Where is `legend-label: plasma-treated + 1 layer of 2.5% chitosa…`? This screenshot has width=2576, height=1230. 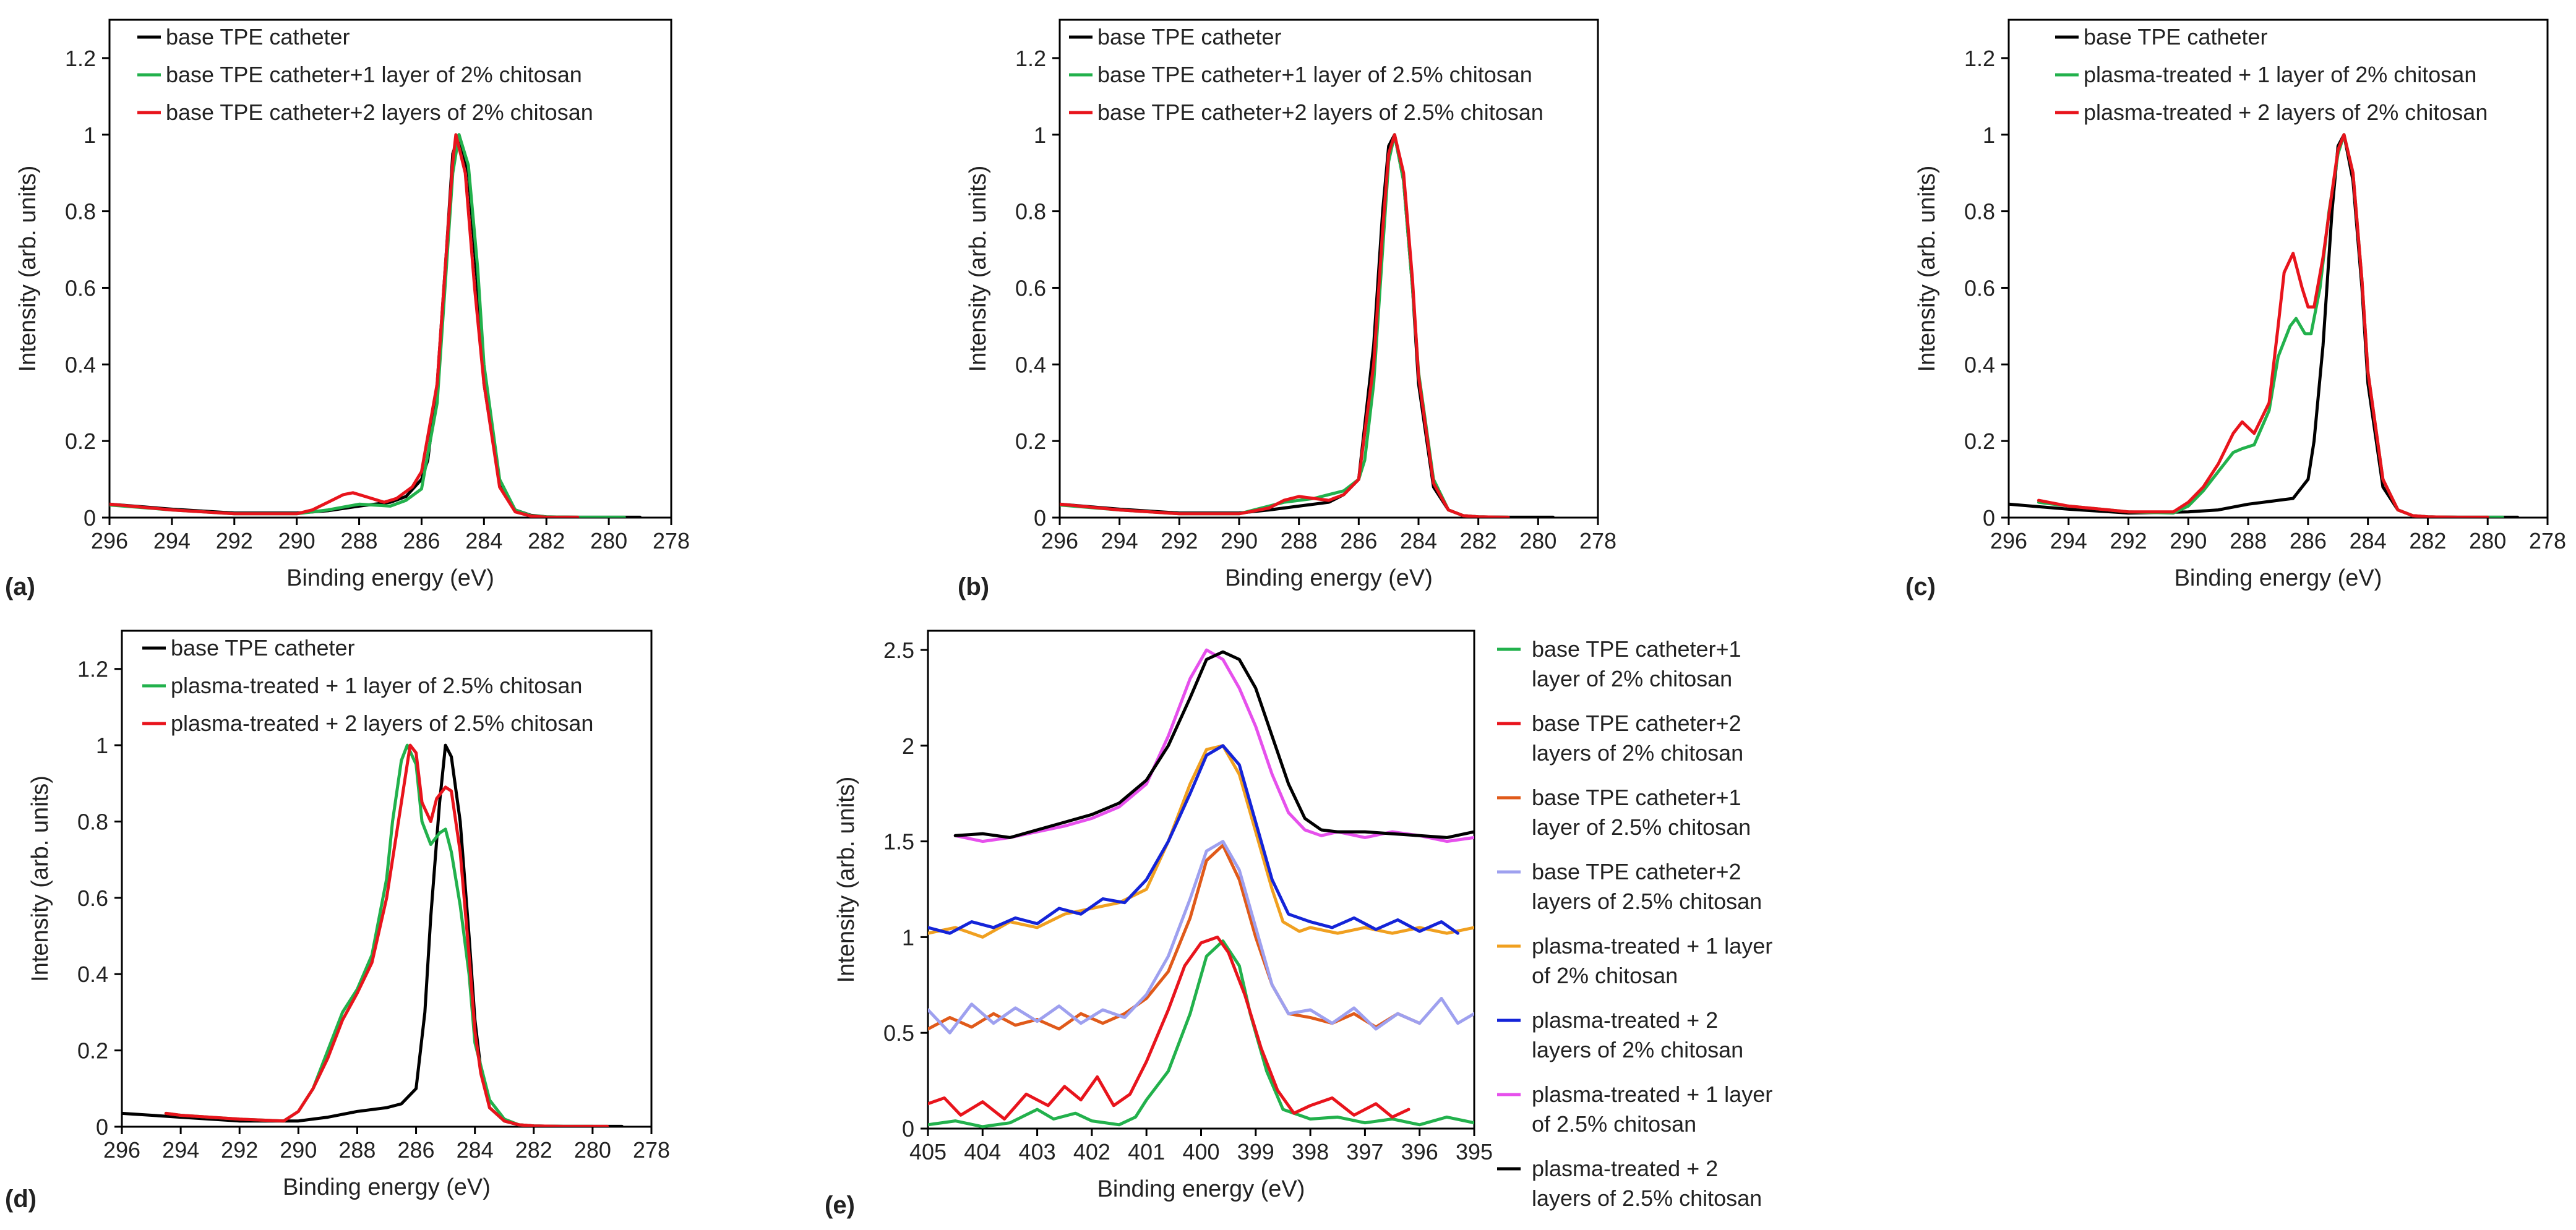
legend-label: plasma-treated + 1 layer of 2.5% chitosa… is located at coordinates (376, 685).